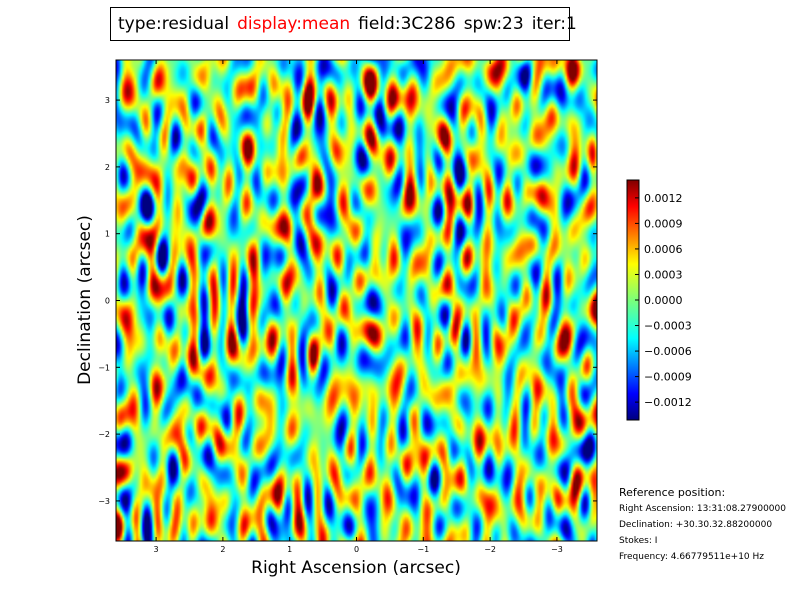 The image size is (800, 600). I want to click on colorbar-tick-label: 0.0012, so click(663, 198).